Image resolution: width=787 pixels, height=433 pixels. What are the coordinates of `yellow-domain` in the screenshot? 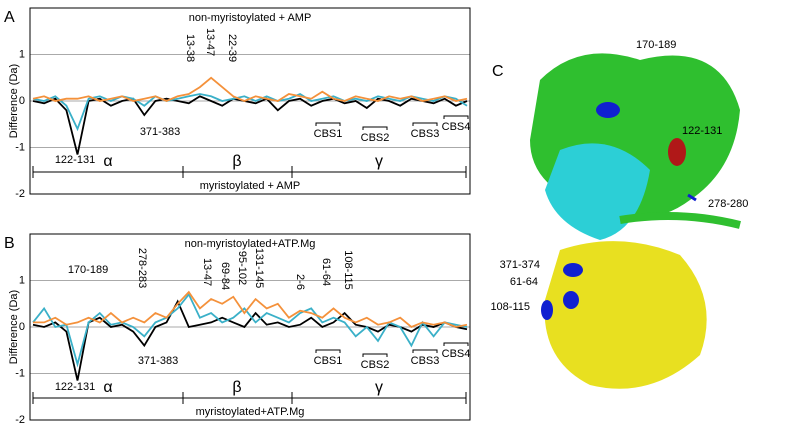 It's located at (625, 315).